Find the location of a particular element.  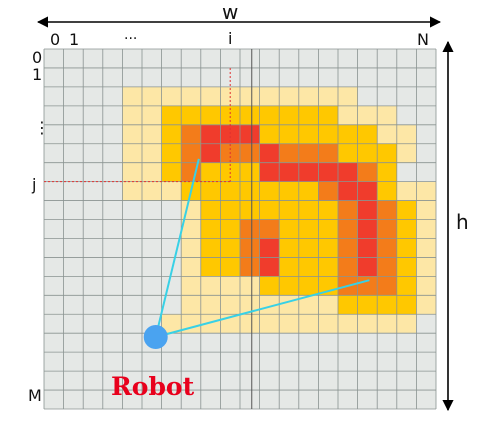

robot-marker is located at coordinates (155, 337).